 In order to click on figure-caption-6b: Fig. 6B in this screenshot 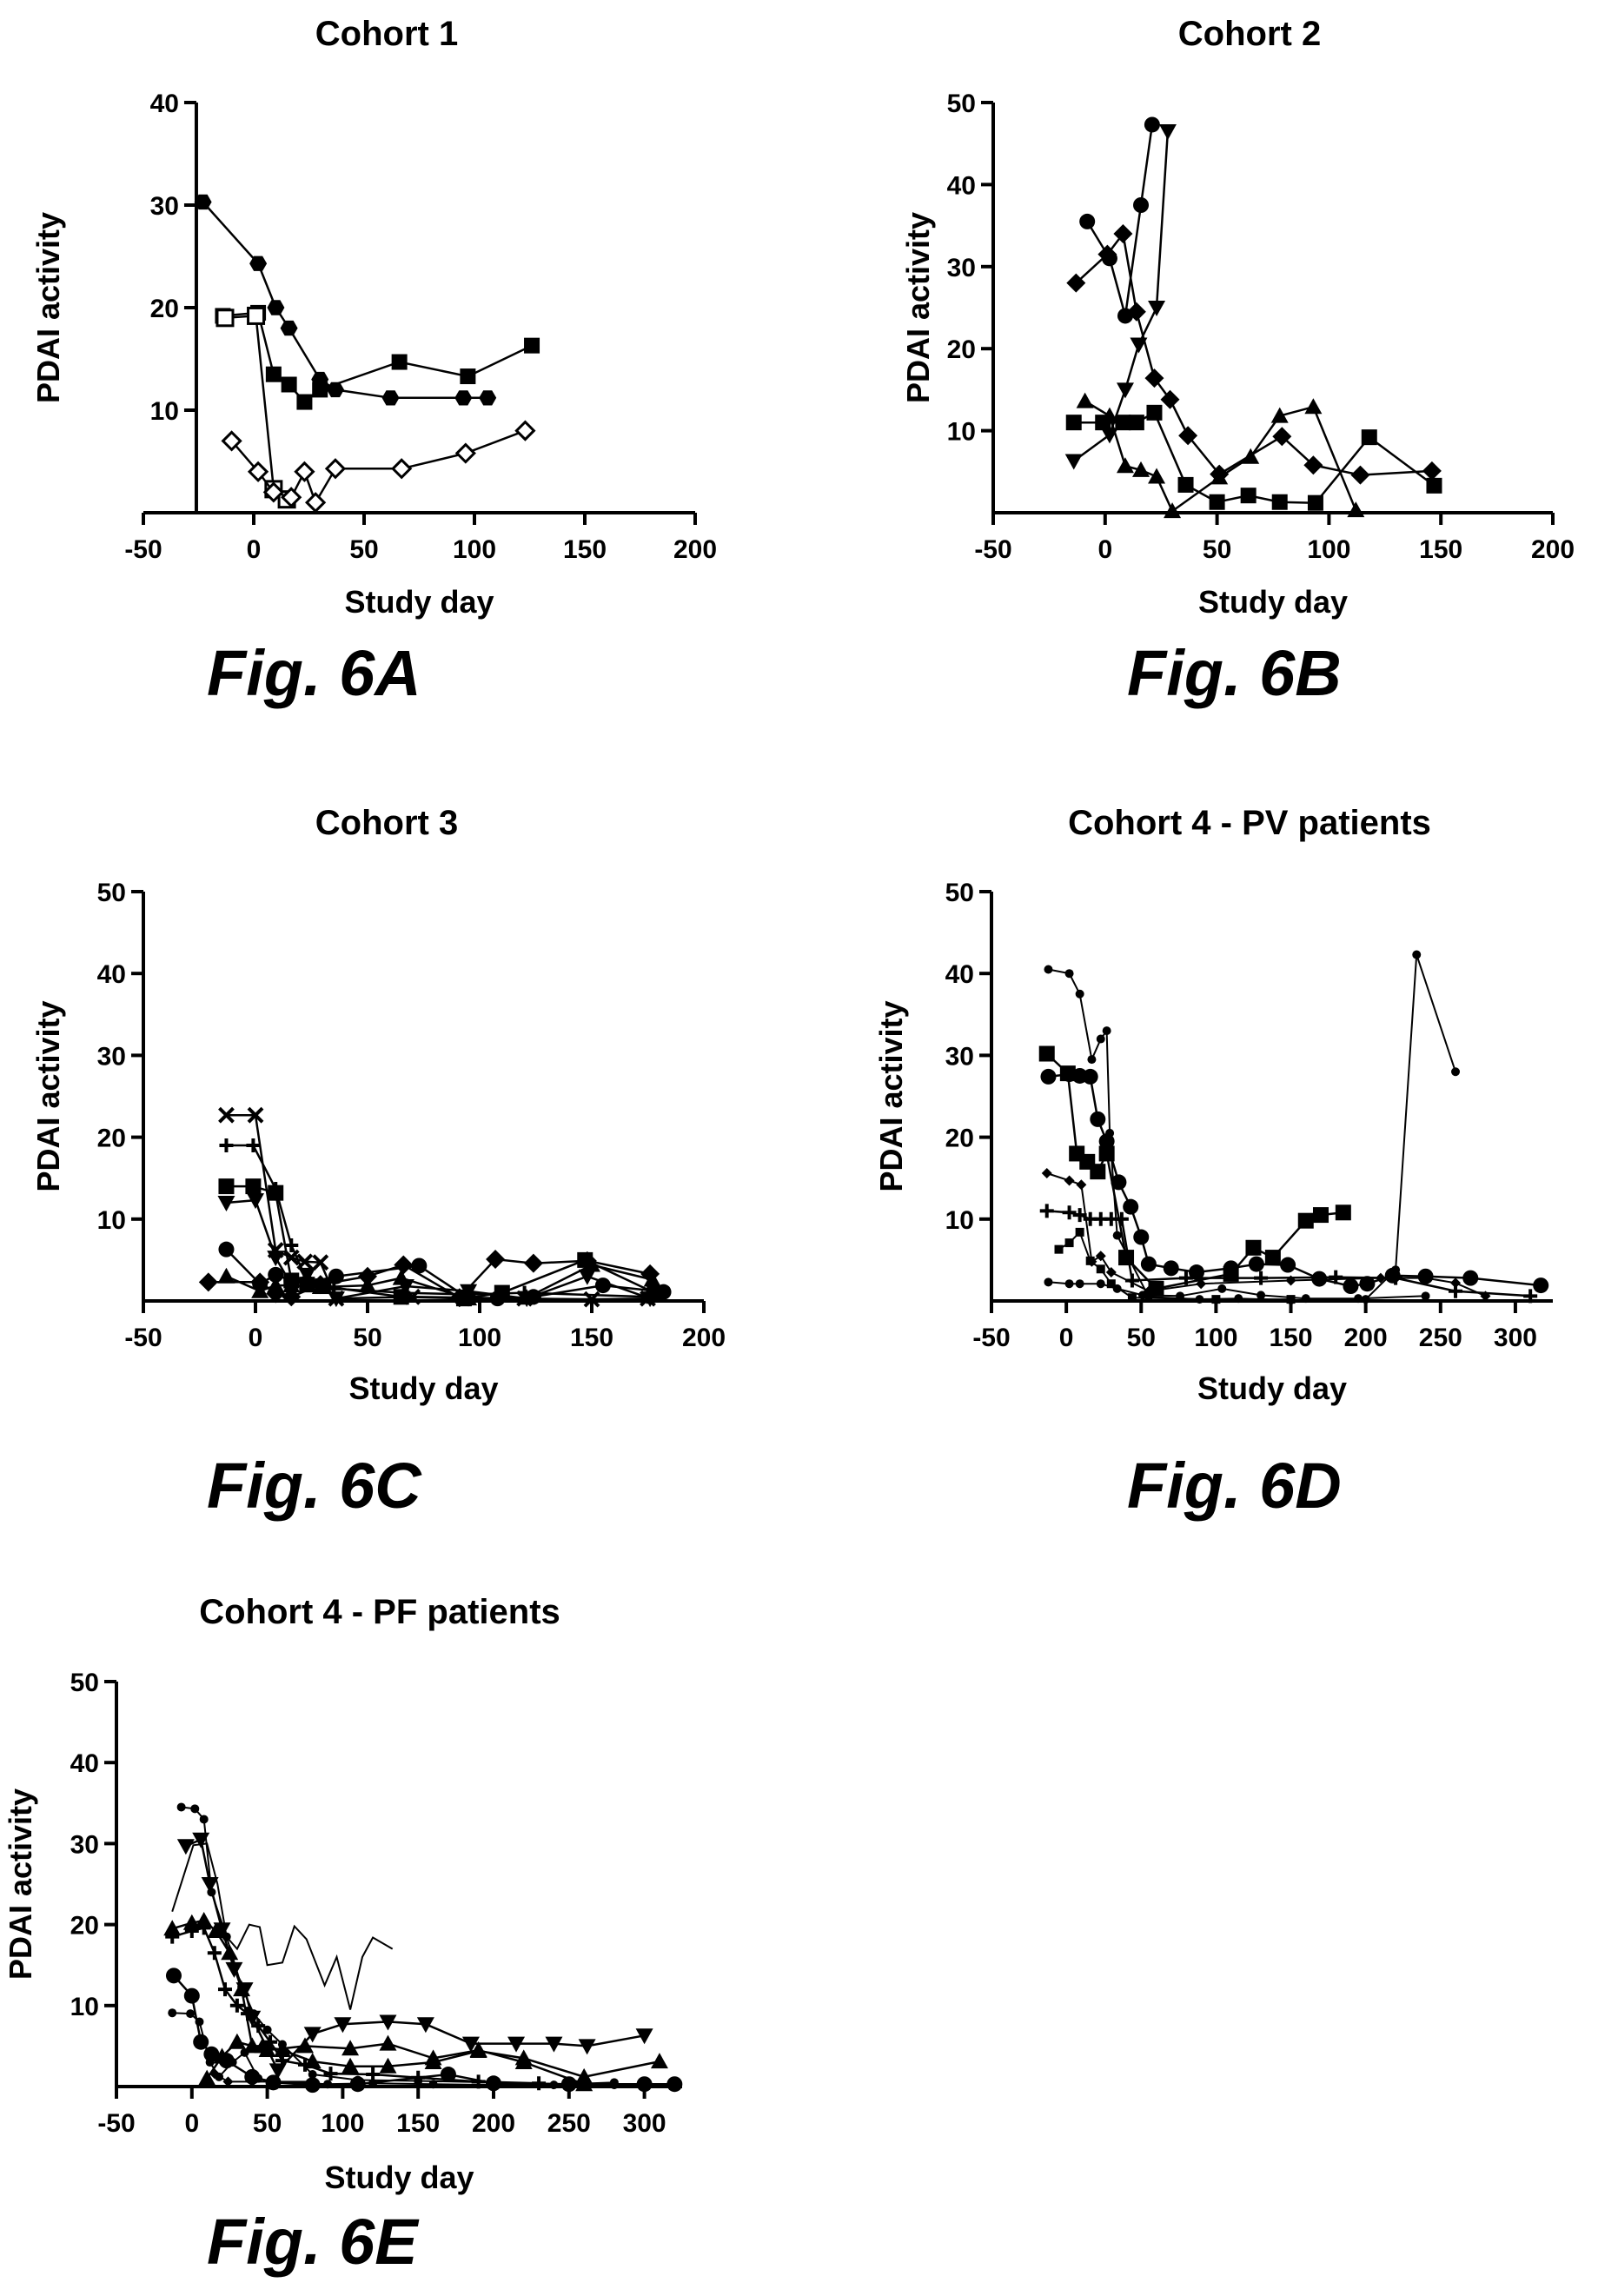, I will do `click(1234, 673)`.